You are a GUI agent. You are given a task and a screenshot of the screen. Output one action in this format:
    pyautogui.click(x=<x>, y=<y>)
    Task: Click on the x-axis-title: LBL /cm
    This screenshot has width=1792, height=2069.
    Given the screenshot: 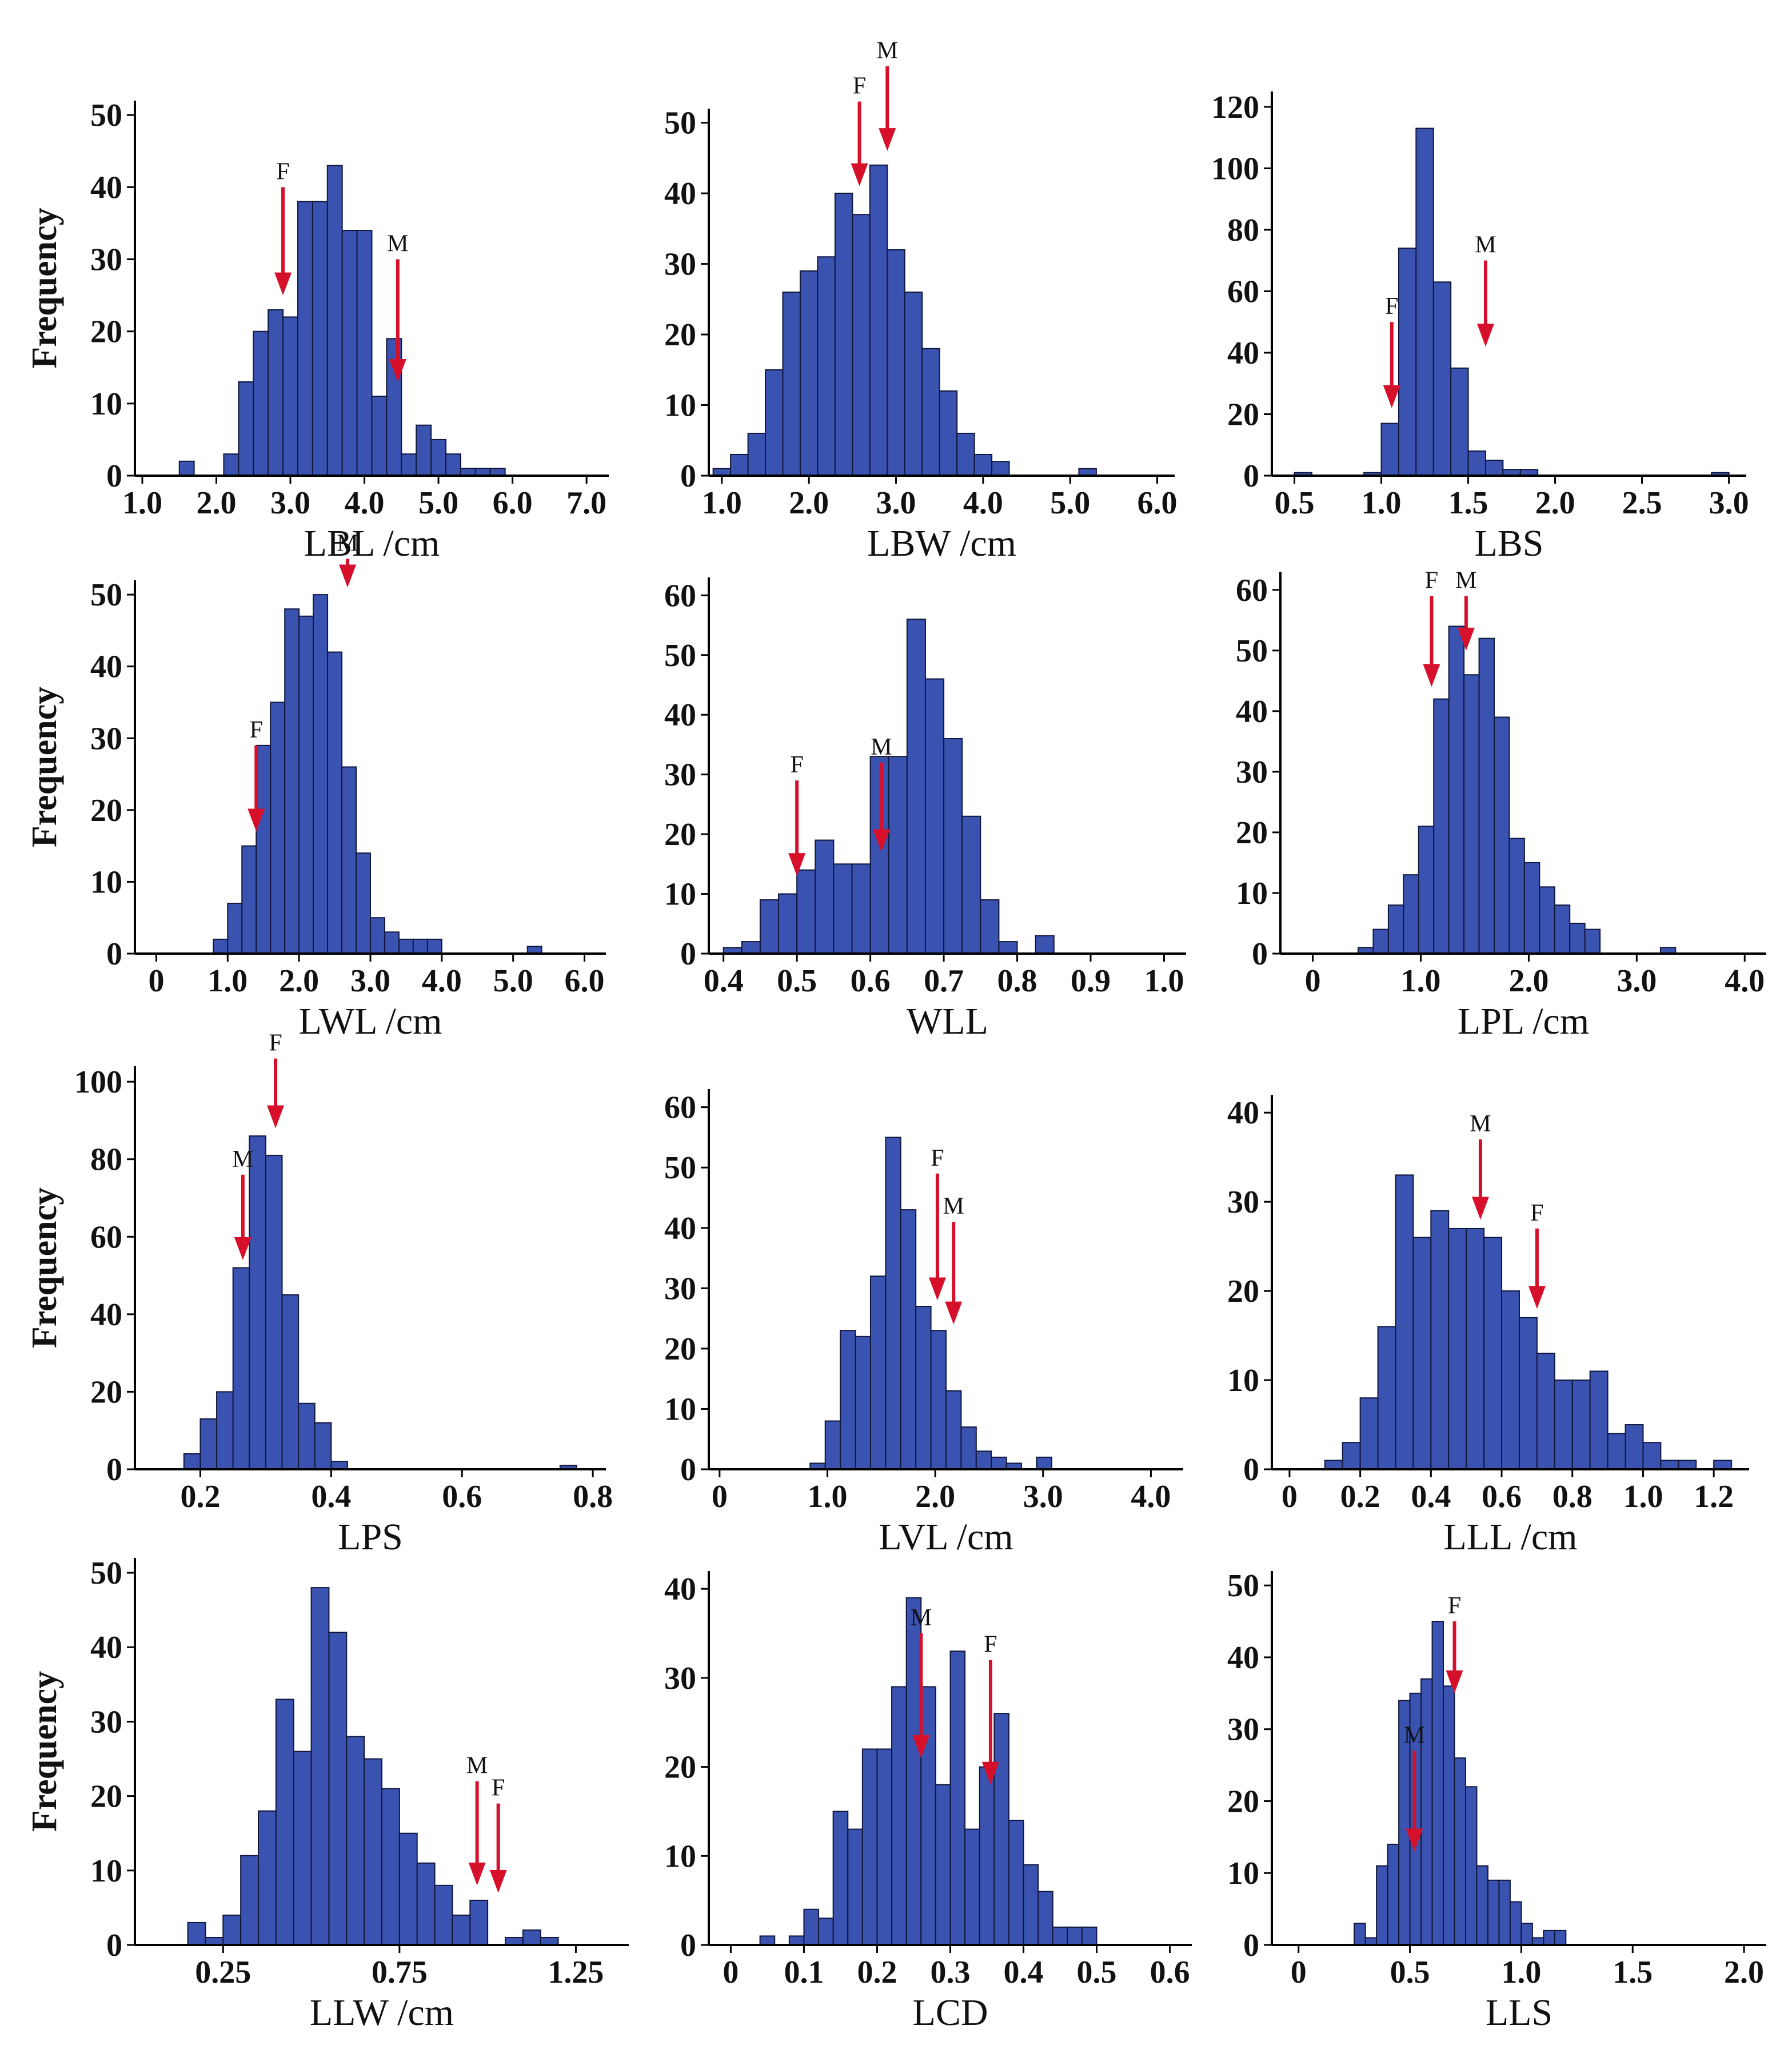 What is the action you would take?
    pyautogui.click(x=372, y=543)
    